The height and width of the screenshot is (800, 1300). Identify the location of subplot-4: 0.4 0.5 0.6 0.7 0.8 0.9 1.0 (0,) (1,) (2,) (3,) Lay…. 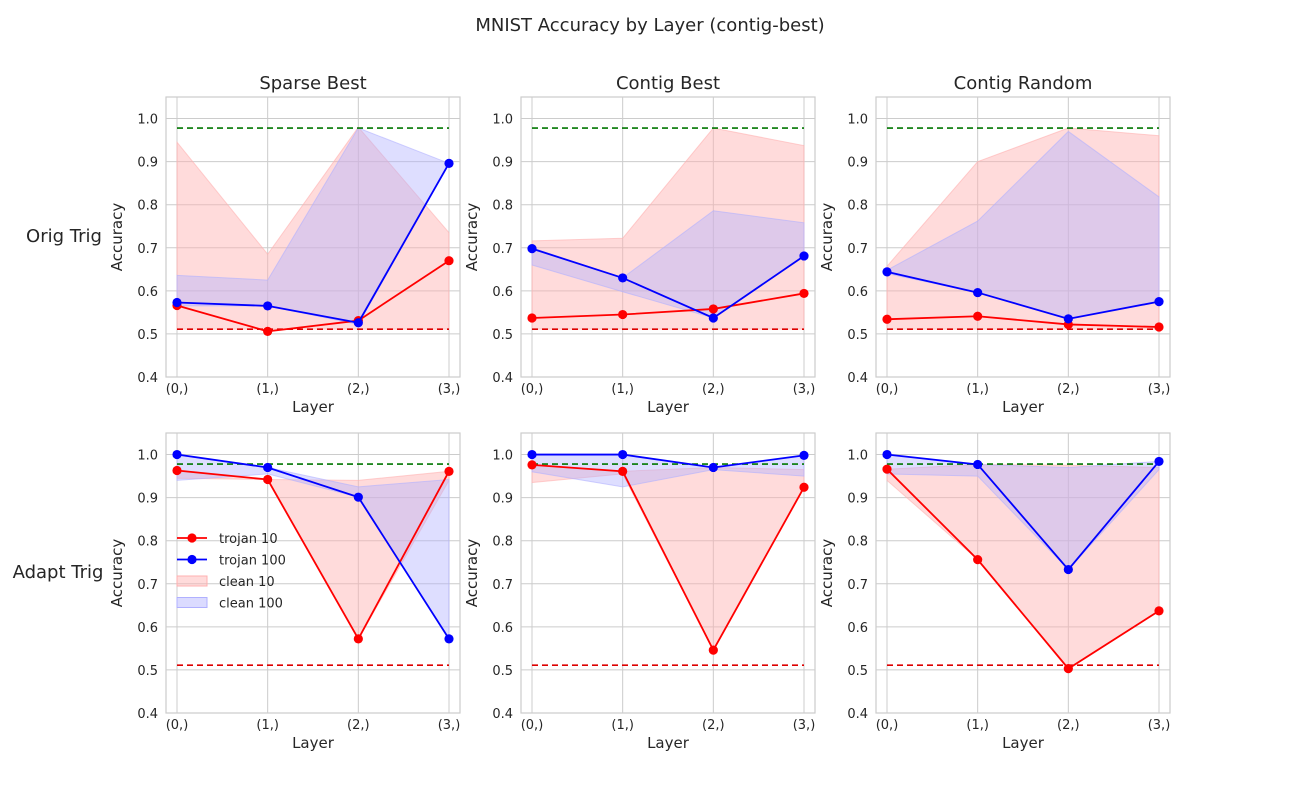
(284, 592).